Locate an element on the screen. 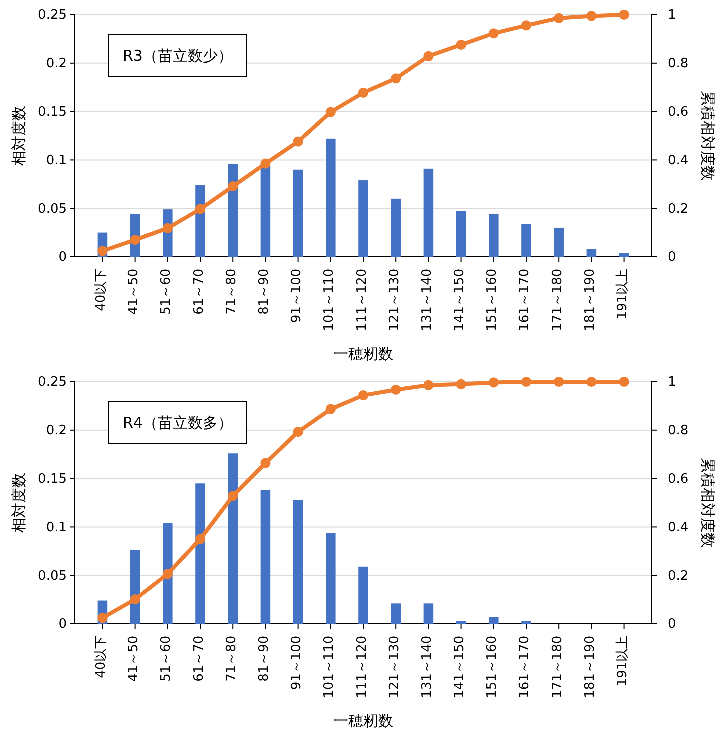 This screenshot has height=734, width=723. x-tick-label: 41～50 is located at coordinates (134, 659).